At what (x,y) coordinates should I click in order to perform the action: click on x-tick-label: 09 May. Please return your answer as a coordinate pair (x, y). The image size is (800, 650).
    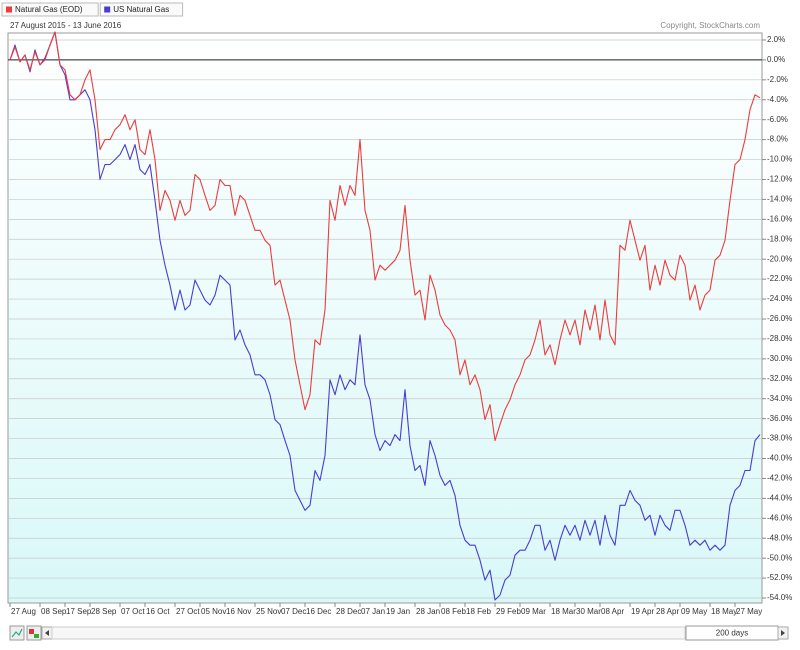
    Looking at the image, I should click on (694, 611).